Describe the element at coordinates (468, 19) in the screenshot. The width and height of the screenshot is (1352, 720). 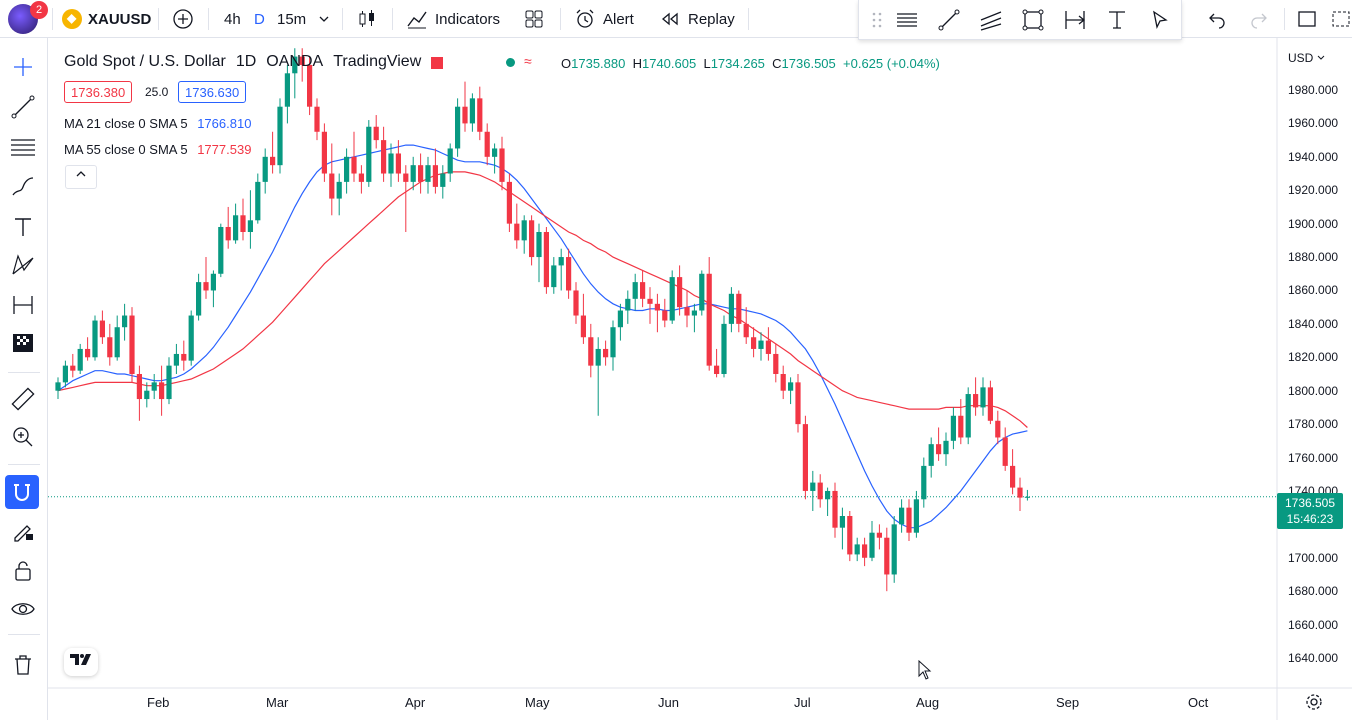
I see `indicators-label: Indicators` at that location.